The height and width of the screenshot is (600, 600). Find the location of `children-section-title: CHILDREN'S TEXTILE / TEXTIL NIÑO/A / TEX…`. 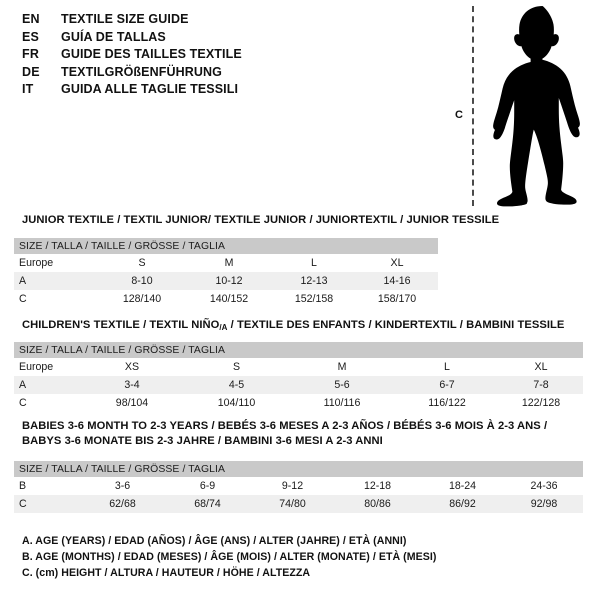

children-section-title: CHILDREN'S TEXTILE / TEXTIL NIÑO/A / TEX… is located at coordinates (293, 325).